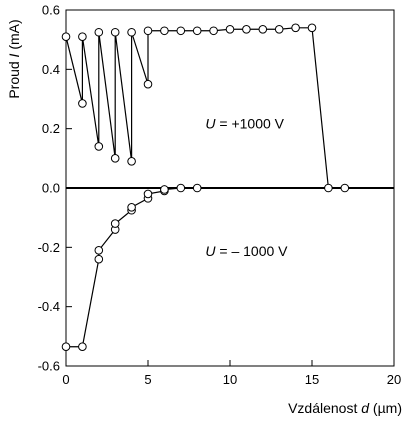  Describe the element at coordinates (51, 128) in the screenshot. I see `y-tick-label: 0.2` at that location.